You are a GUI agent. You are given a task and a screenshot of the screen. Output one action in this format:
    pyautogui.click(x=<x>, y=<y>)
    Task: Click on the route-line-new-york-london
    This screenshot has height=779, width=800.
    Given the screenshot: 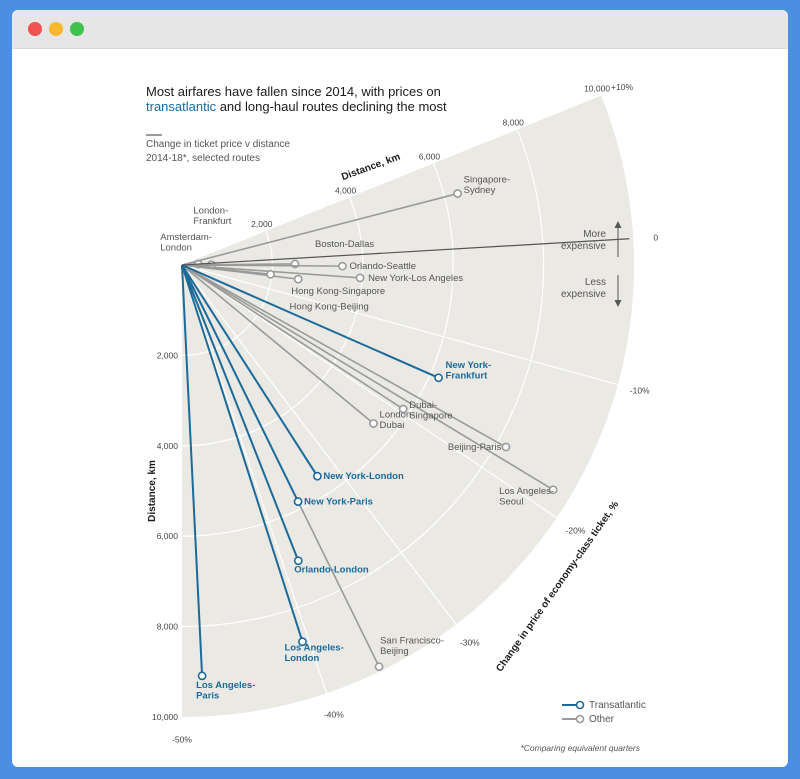 What is the action you would take?
    pyautogui.click(x=250, y=370)
    